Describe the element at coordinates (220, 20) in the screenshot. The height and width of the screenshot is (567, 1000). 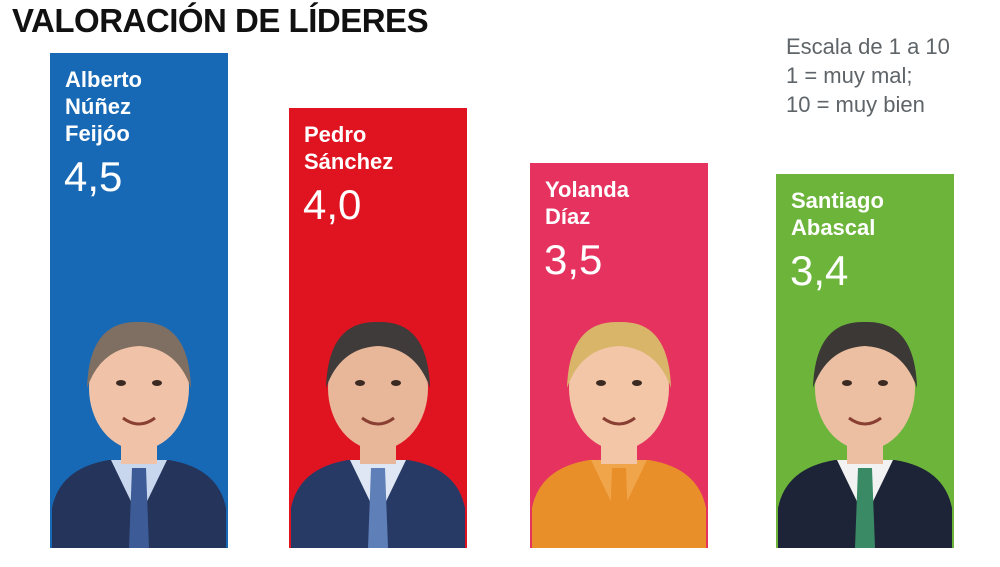
I see `page-title: VALORACIÓN DE LÍDERES` at that location.